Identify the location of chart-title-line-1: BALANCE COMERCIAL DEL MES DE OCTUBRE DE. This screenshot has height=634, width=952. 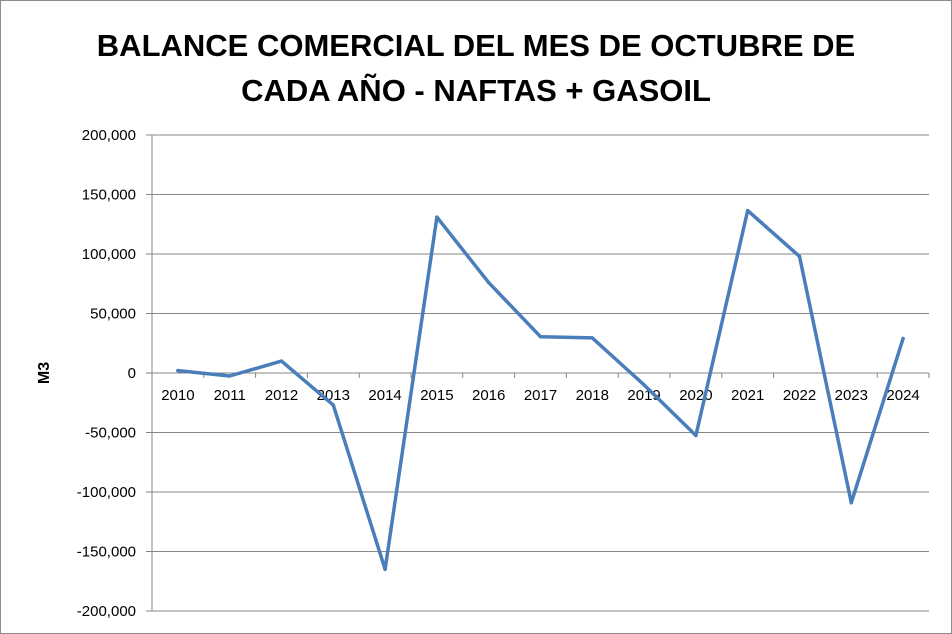
(476, 45).